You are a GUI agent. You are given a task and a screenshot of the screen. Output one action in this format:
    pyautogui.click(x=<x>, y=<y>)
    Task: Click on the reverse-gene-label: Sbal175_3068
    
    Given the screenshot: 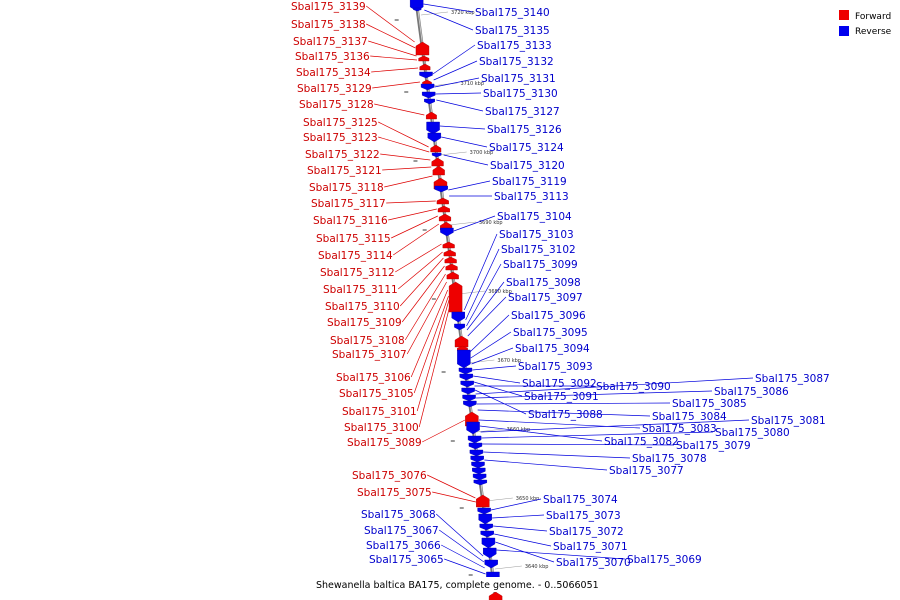 What is the action you would take?
    pyautogui.click(x=398, y=515)
    